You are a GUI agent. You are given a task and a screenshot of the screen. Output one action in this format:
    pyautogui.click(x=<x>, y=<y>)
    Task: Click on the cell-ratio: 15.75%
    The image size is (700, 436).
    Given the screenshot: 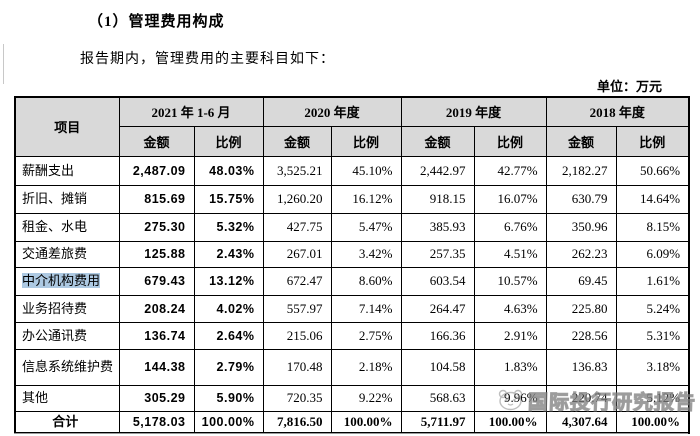 What is the action you would take?
    pyautogui.click(x=228, y=199)
    